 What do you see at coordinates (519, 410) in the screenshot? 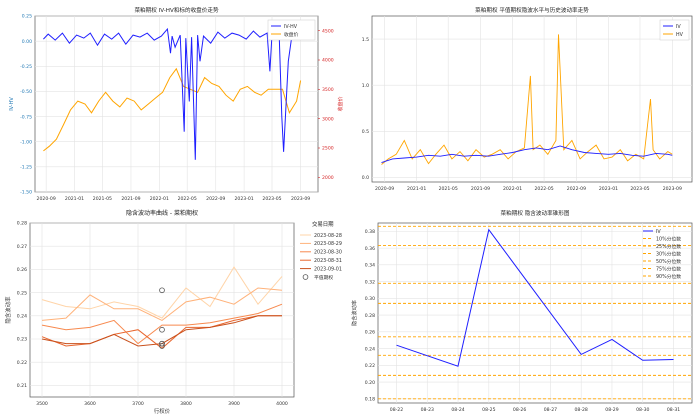
I see `x-tick-label: 08-26` at bounding box center [519, 410].